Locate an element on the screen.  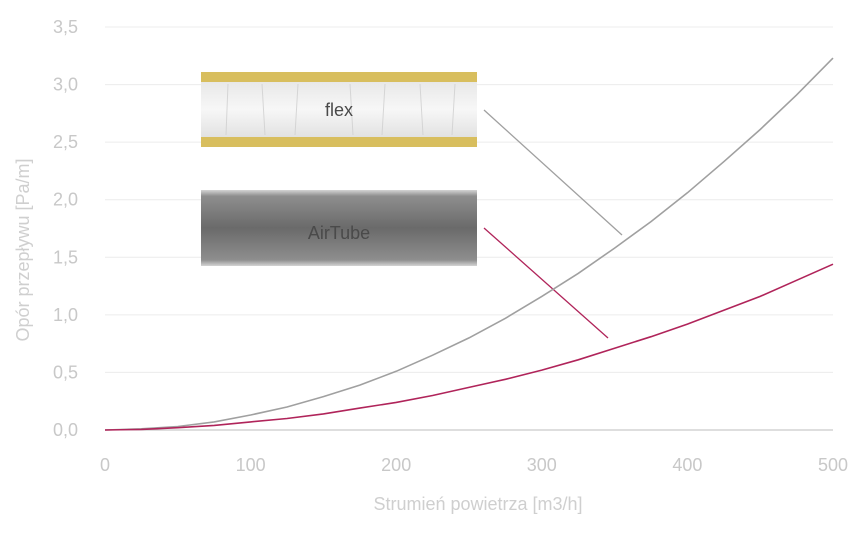
y-tick-label: 2,5 is located at coordinates (65, 142).